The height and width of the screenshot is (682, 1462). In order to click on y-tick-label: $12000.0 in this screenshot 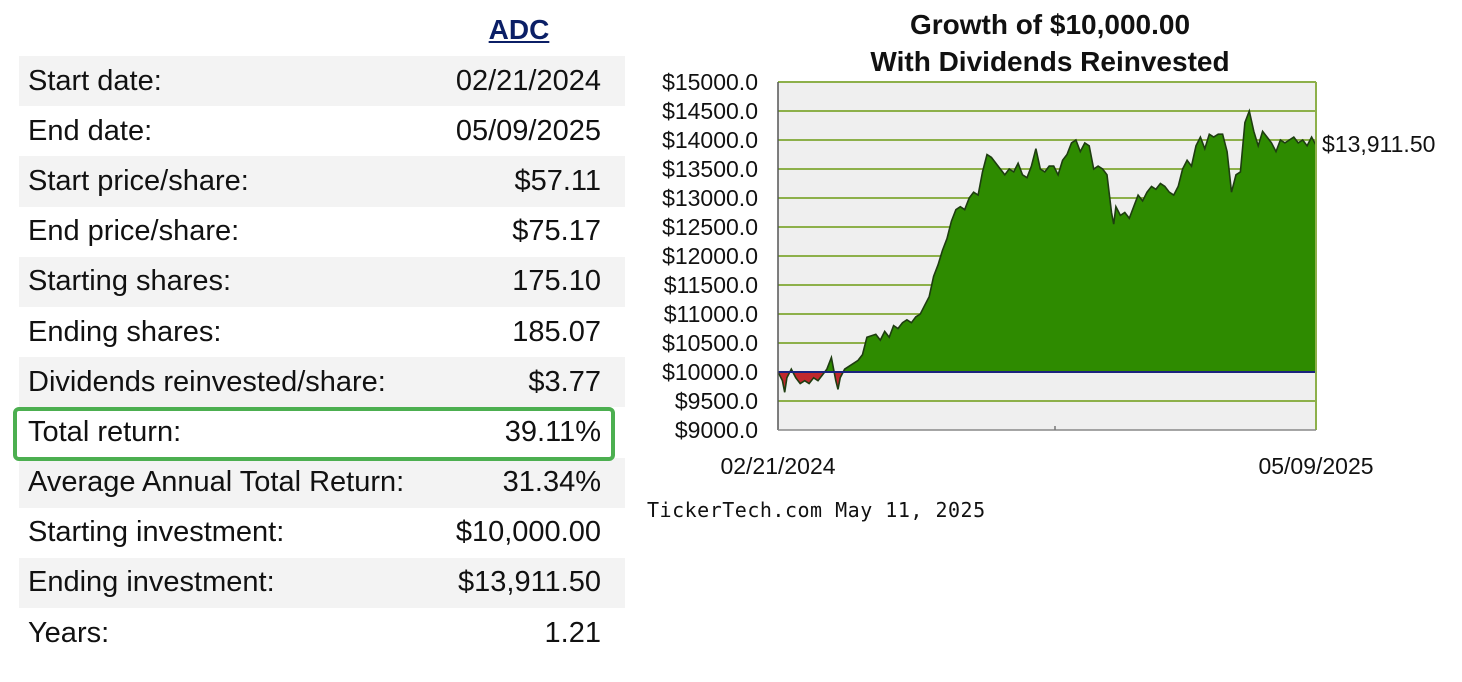, I will do `click(710, 256)`.